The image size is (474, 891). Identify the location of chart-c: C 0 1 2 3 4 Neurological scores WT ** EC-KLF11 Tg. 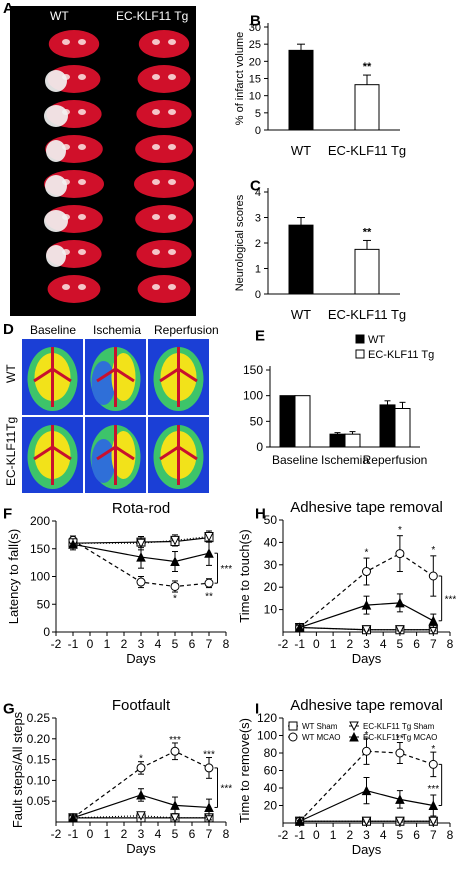
(320, 249).